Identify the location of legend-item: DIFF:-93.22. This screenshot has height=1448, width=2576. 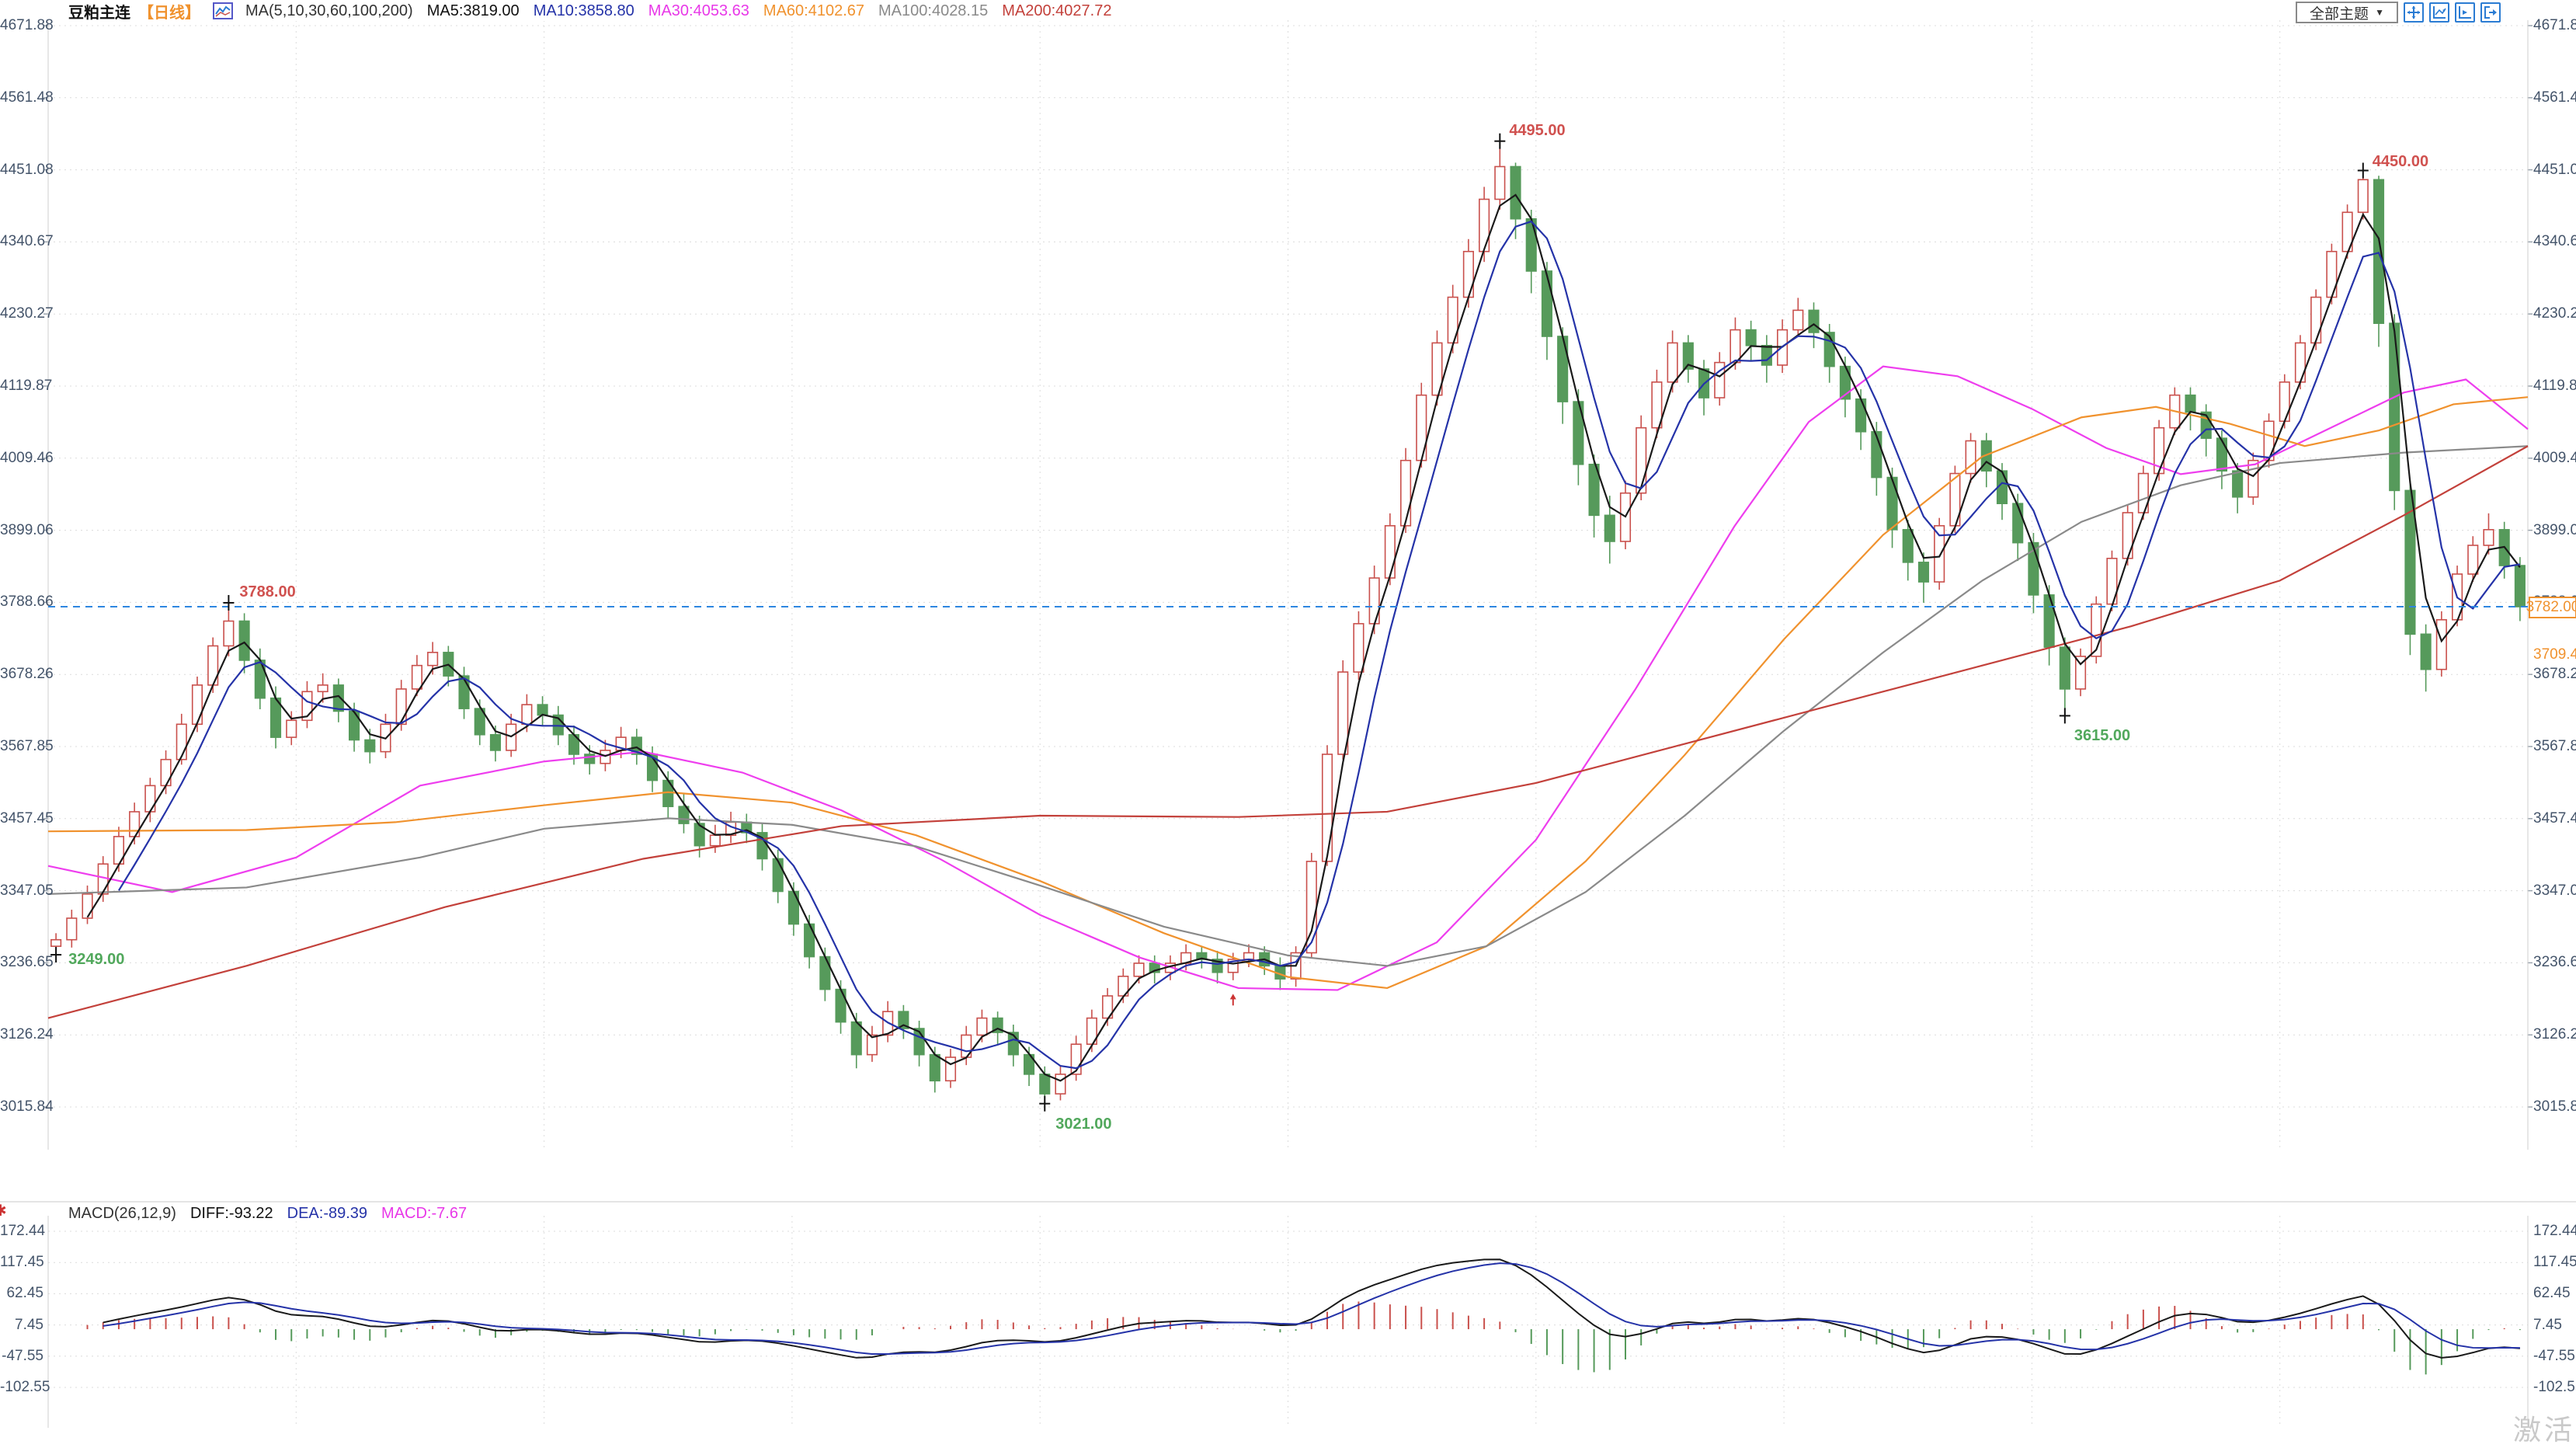
(231, 1213).